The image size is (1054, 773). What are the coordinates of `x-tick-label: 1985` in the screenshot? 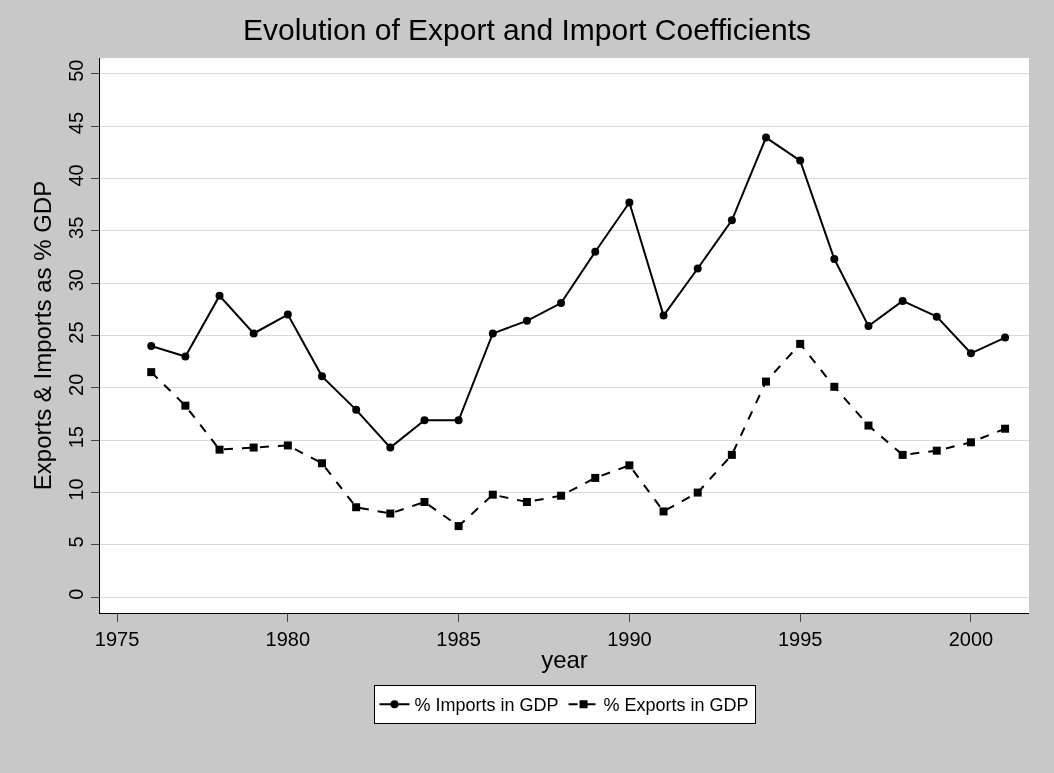 It's located at (458, 639).